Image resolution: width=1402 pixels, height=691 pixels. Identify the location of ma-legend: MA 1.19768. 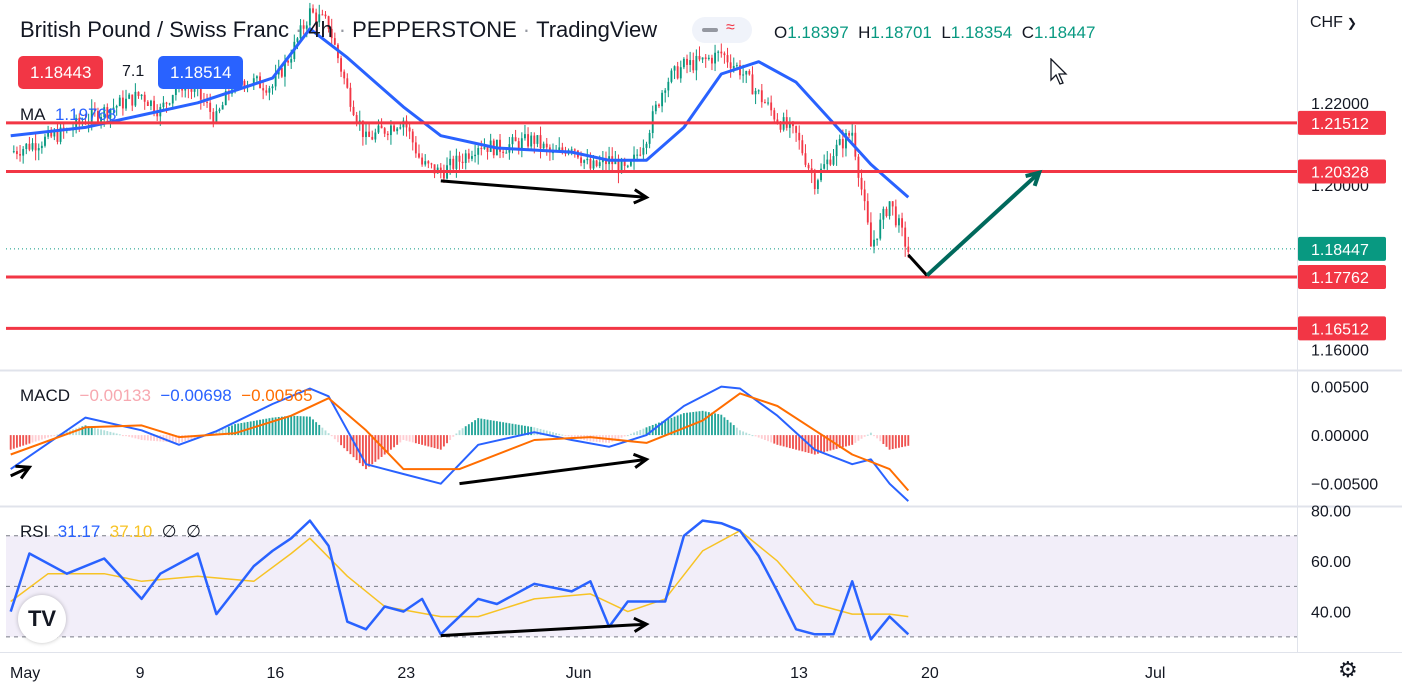
(68, 115).